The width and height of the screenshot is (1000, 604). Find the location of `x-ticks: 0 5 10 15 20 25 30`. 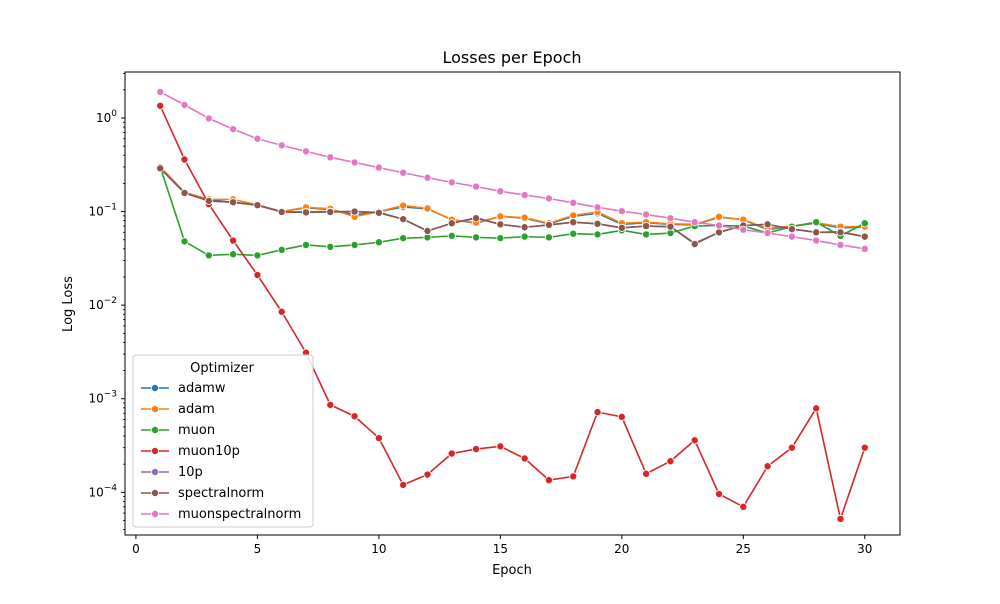

x-ticks: 0 5 10 15 20 25 30 is located at coordinates (502, 545).